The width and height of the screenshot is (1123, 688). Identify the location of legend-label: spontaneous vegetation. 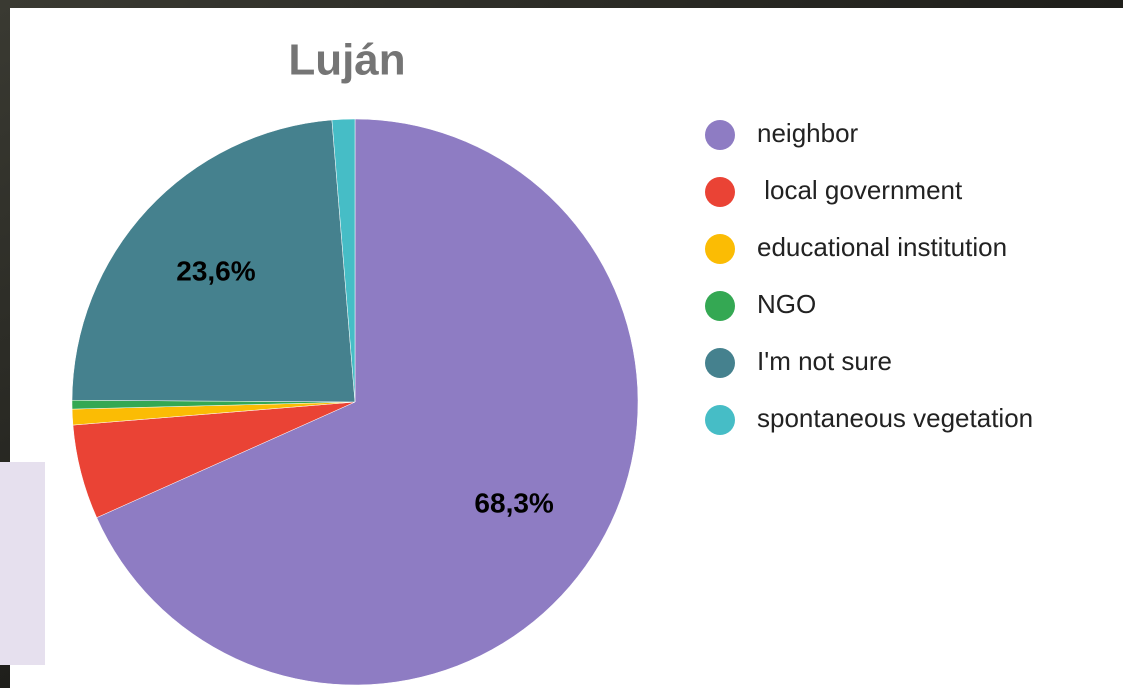
(895, 418).